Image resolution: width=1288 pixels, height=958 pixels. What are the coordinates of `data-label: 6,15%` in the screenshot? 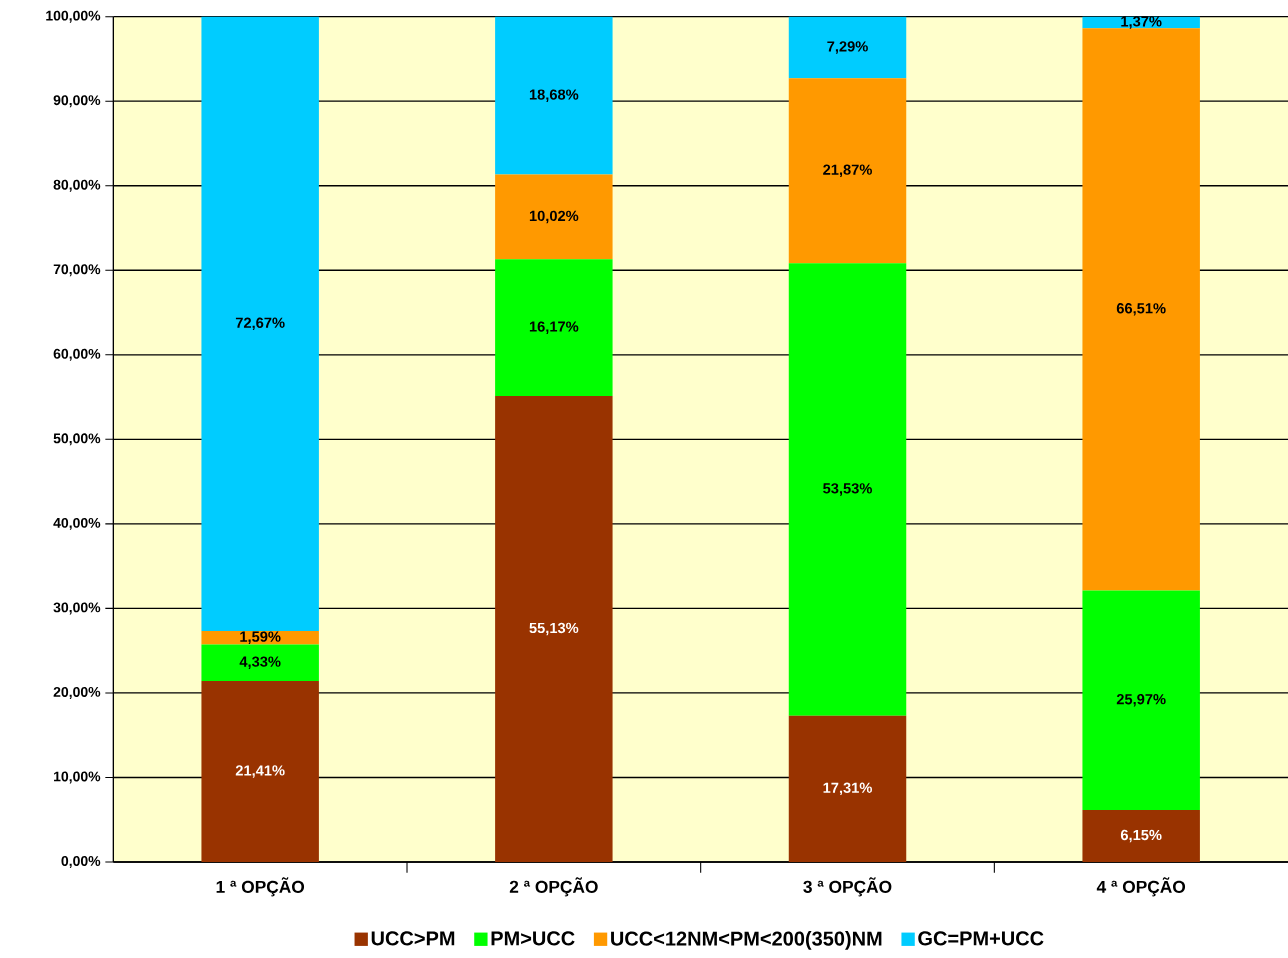 It's located at (1141, 836).